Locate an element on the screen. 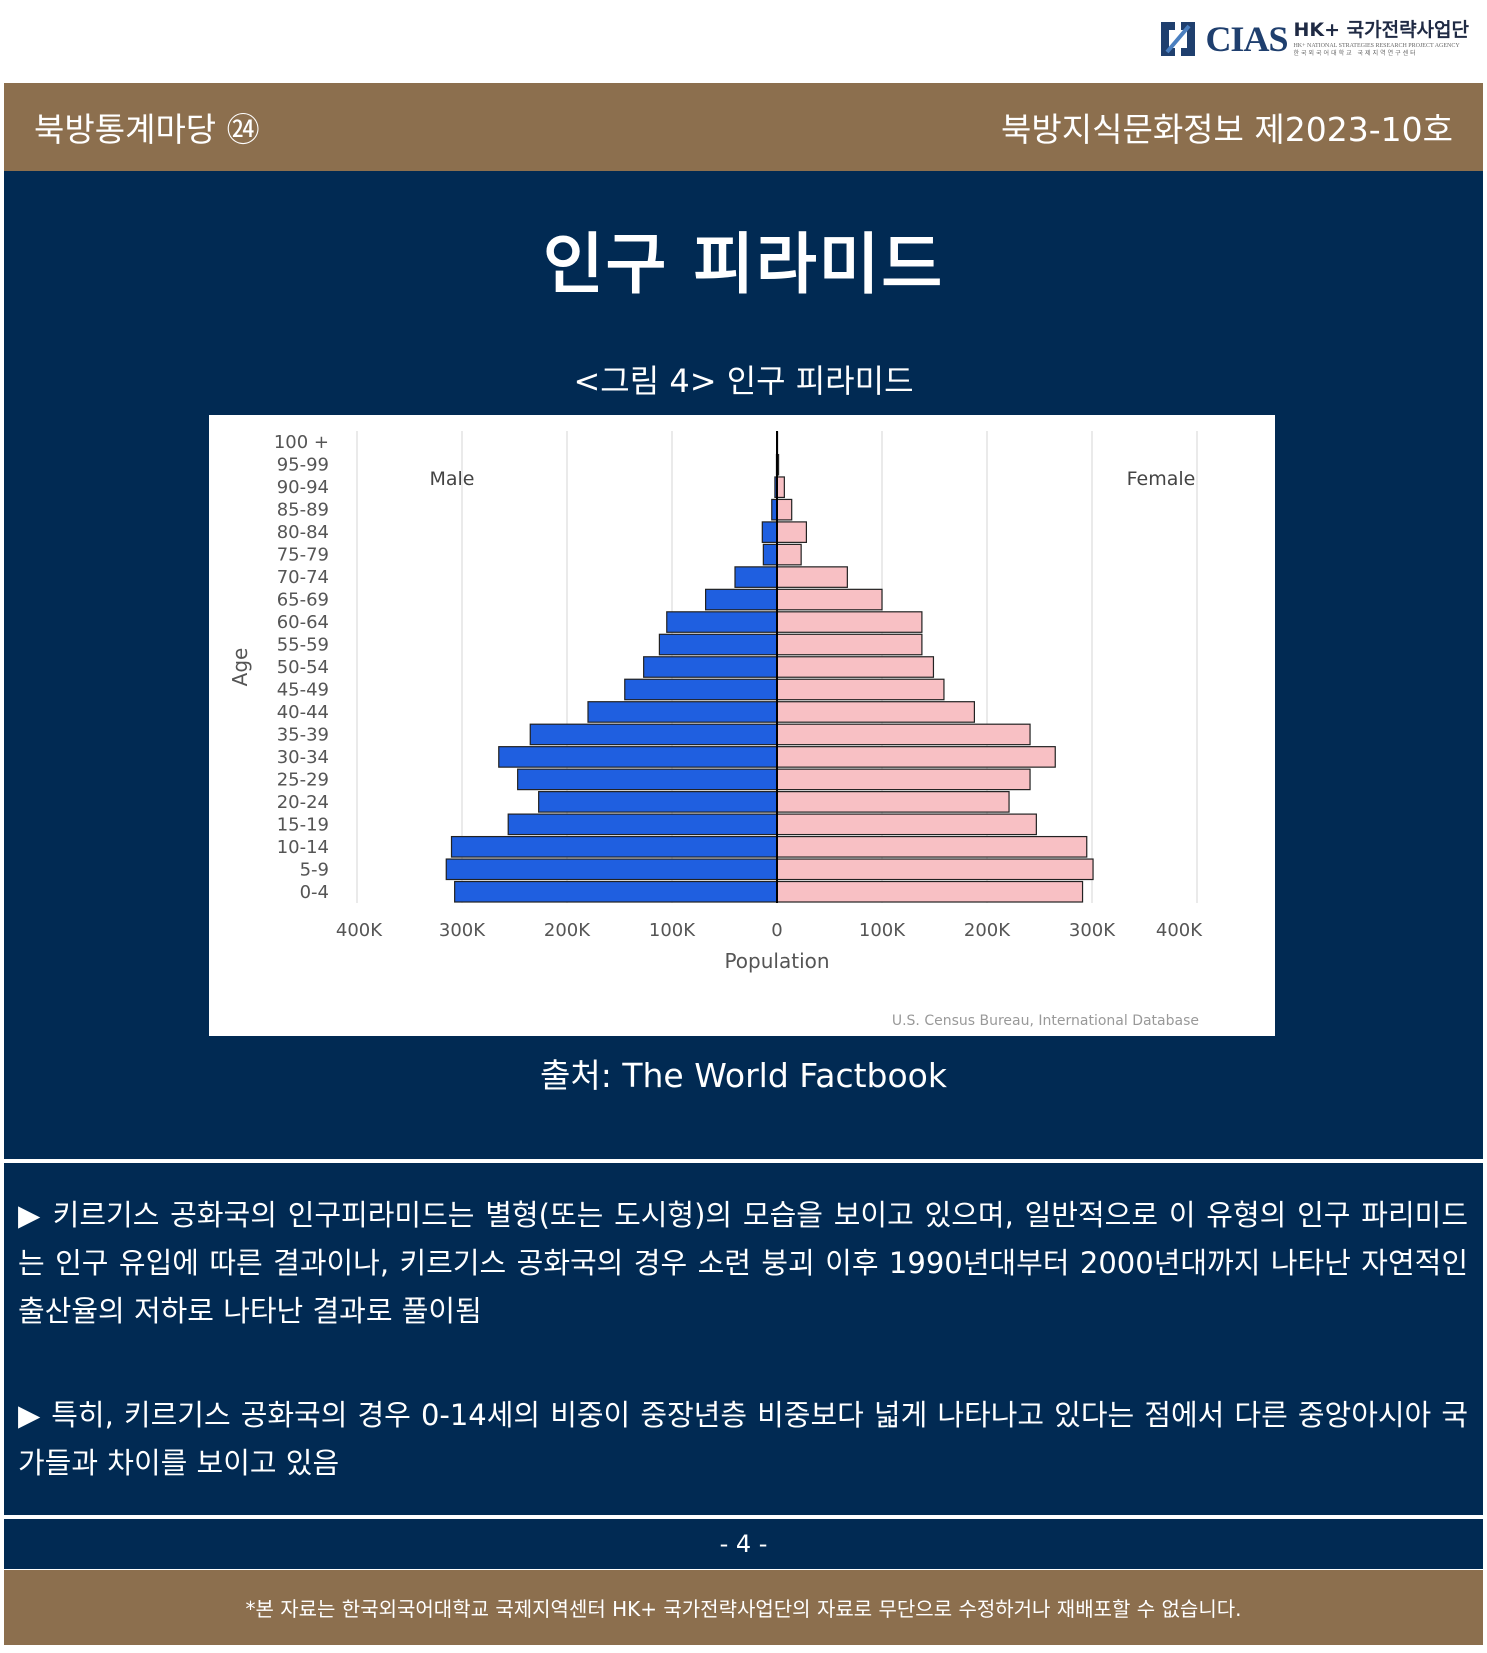  age-tick-label: 60-64 is located at coordinates (303, 622).